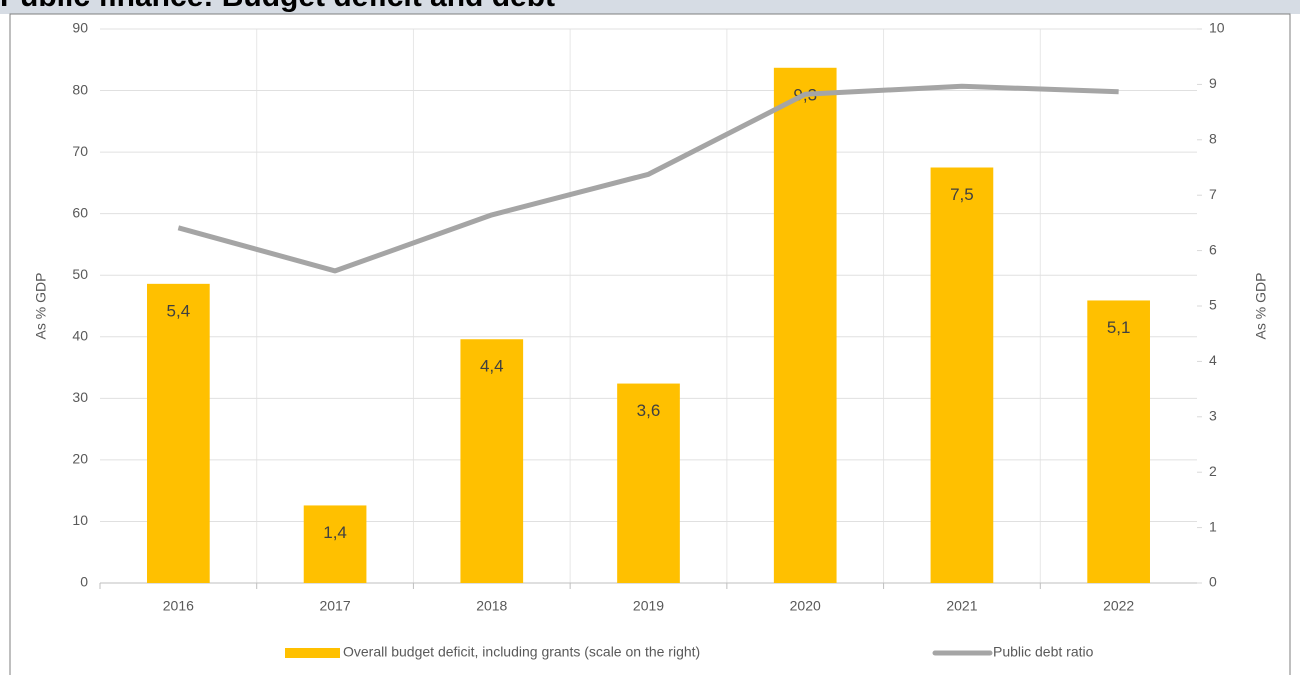  Describe the element at coordinates (179, 310) in the screenshot. I see `bar-value-label: 5,4` at that location.